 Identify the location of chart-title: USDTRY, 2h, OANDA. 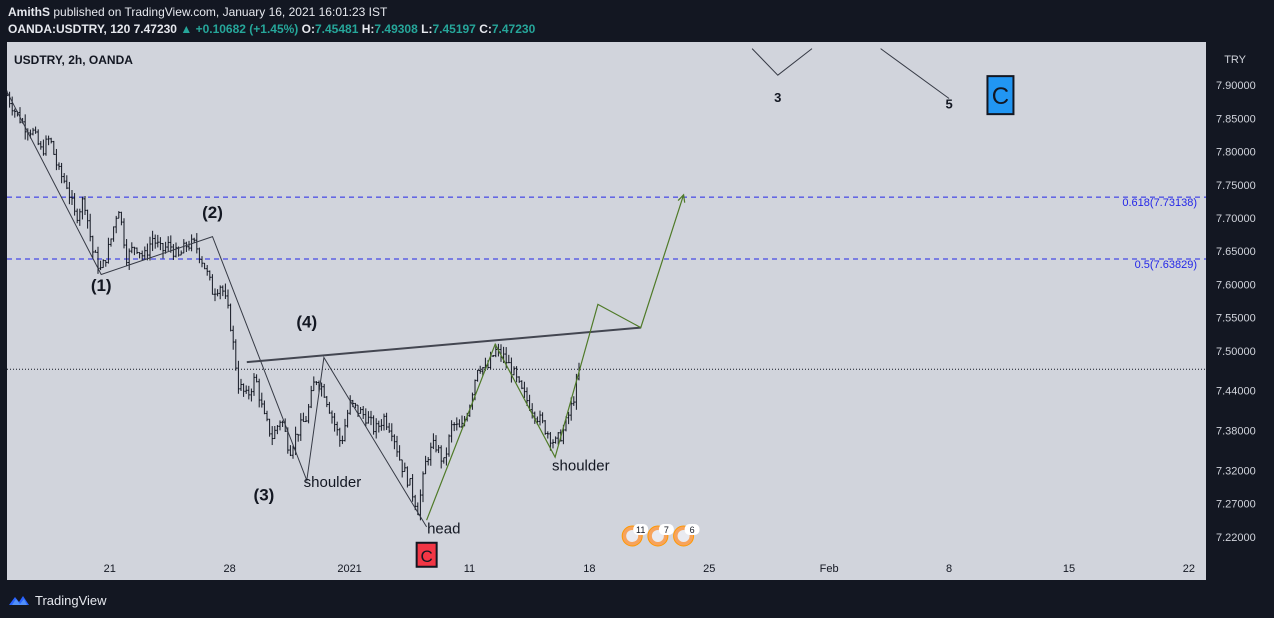
(73, 60).